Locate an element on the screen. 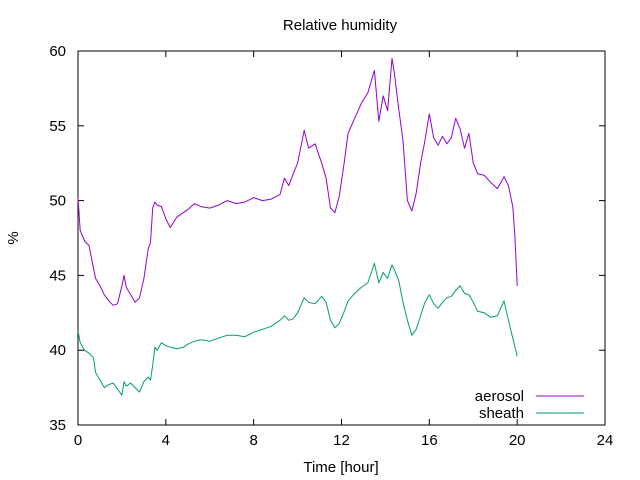 The width and height of the screenshot is (640, 480). y-tick-label: 50 is located at coordinates (57, 201).